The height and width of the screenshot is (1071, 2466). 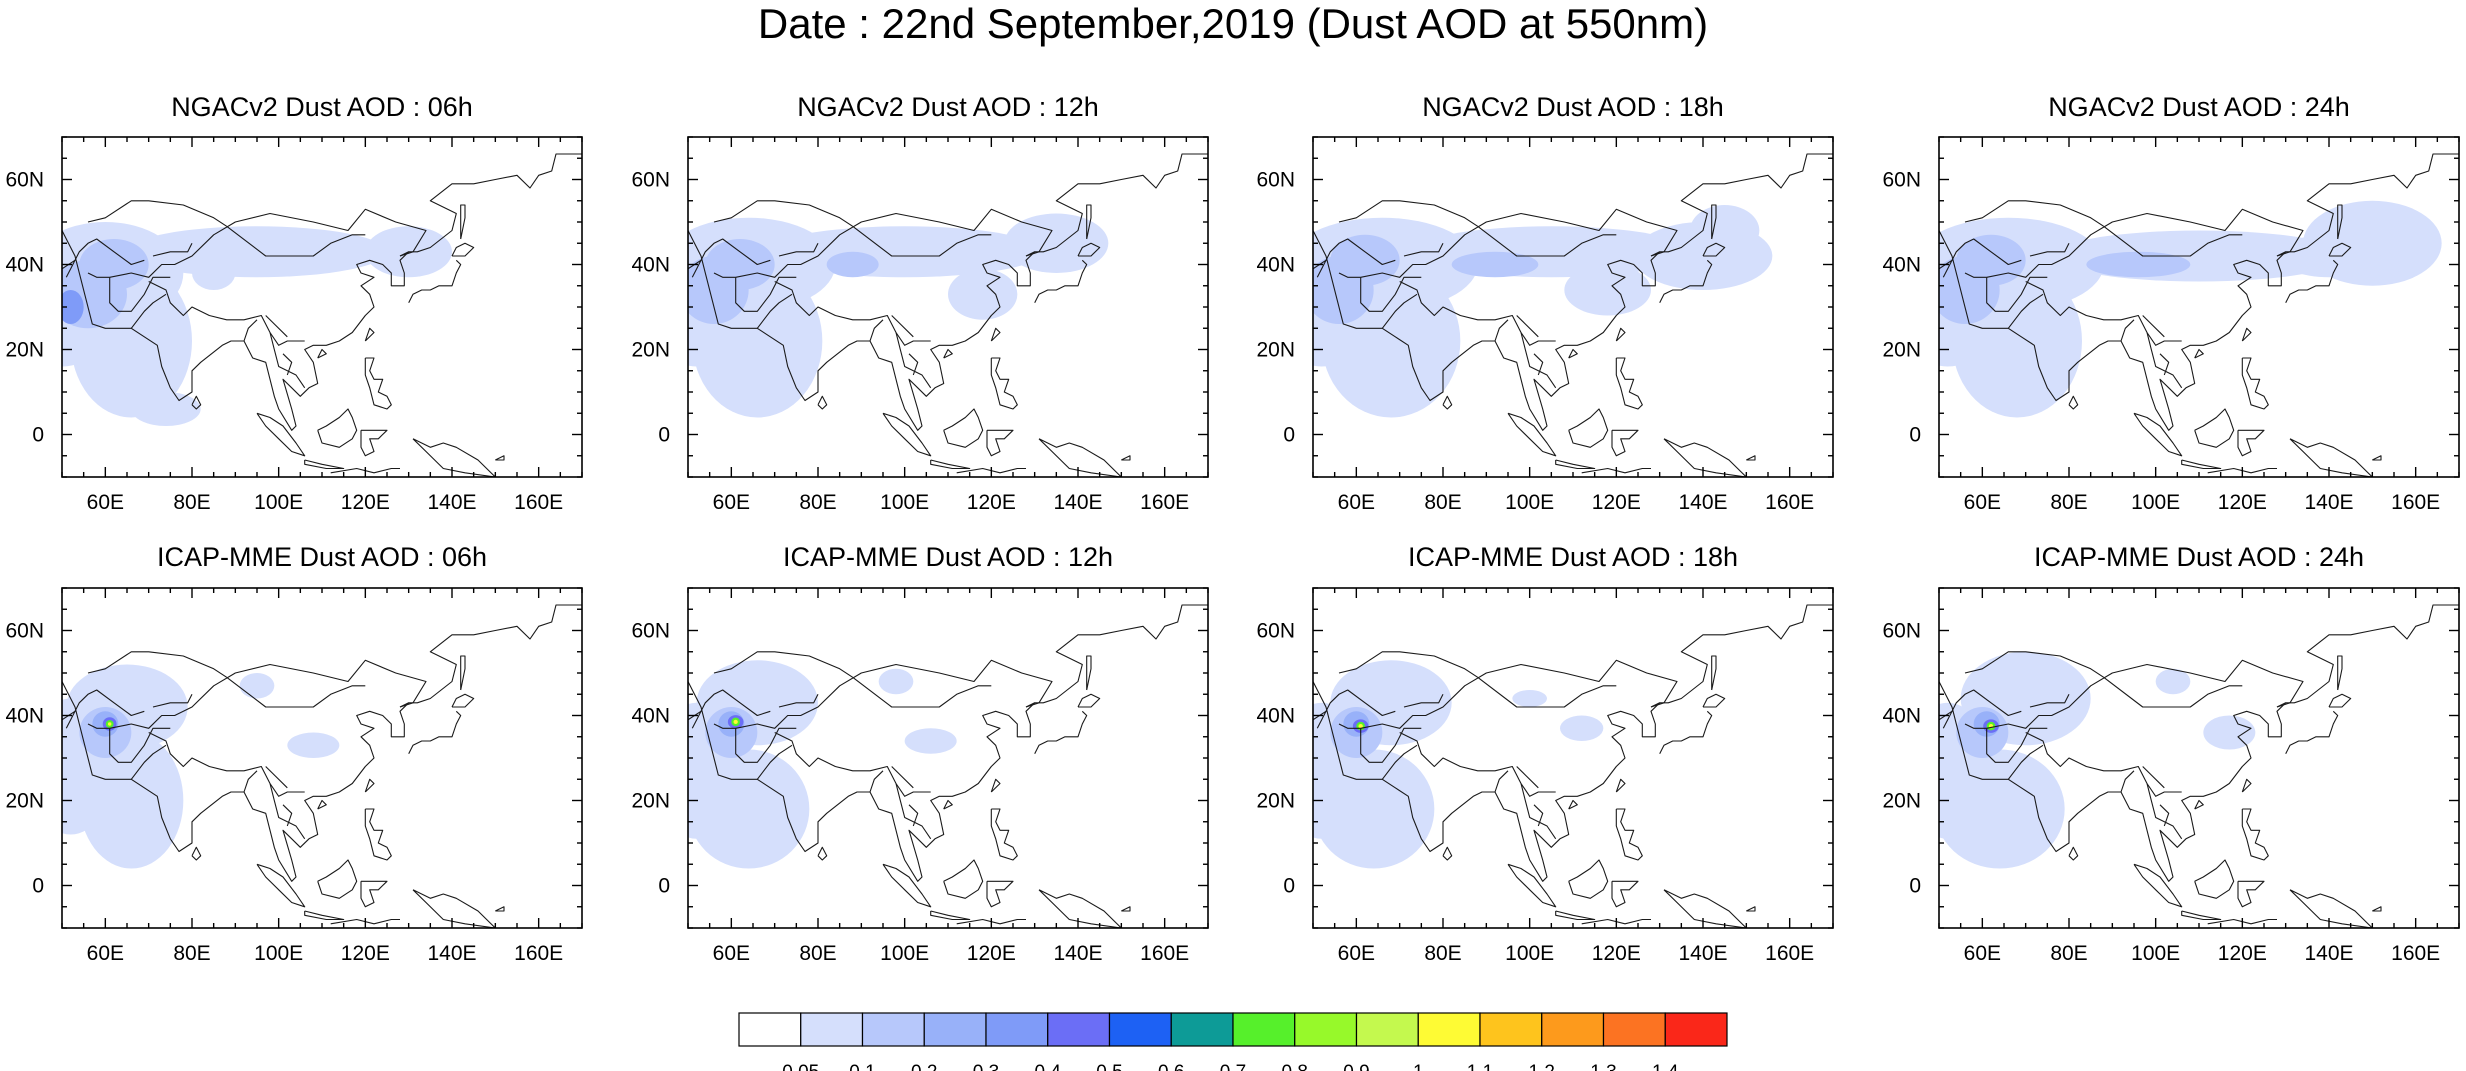 I want to click on colorbar-label: 0.05, so click(x=800, y=1066).